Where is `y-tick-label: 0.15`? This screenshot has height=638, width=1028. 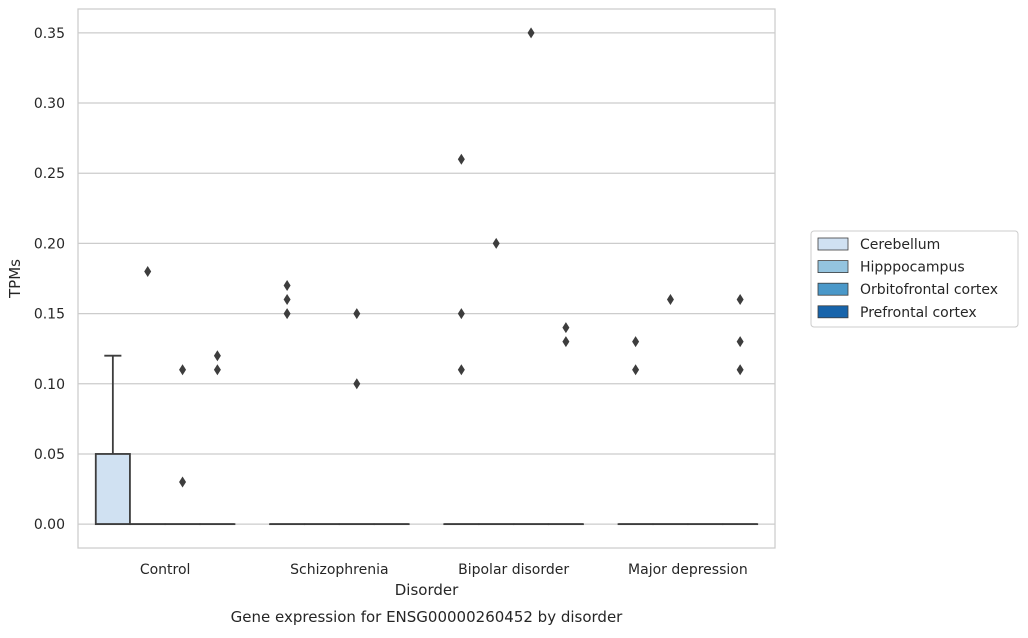 y-tick-label: 0.15 is located at coordinates (49, 315).